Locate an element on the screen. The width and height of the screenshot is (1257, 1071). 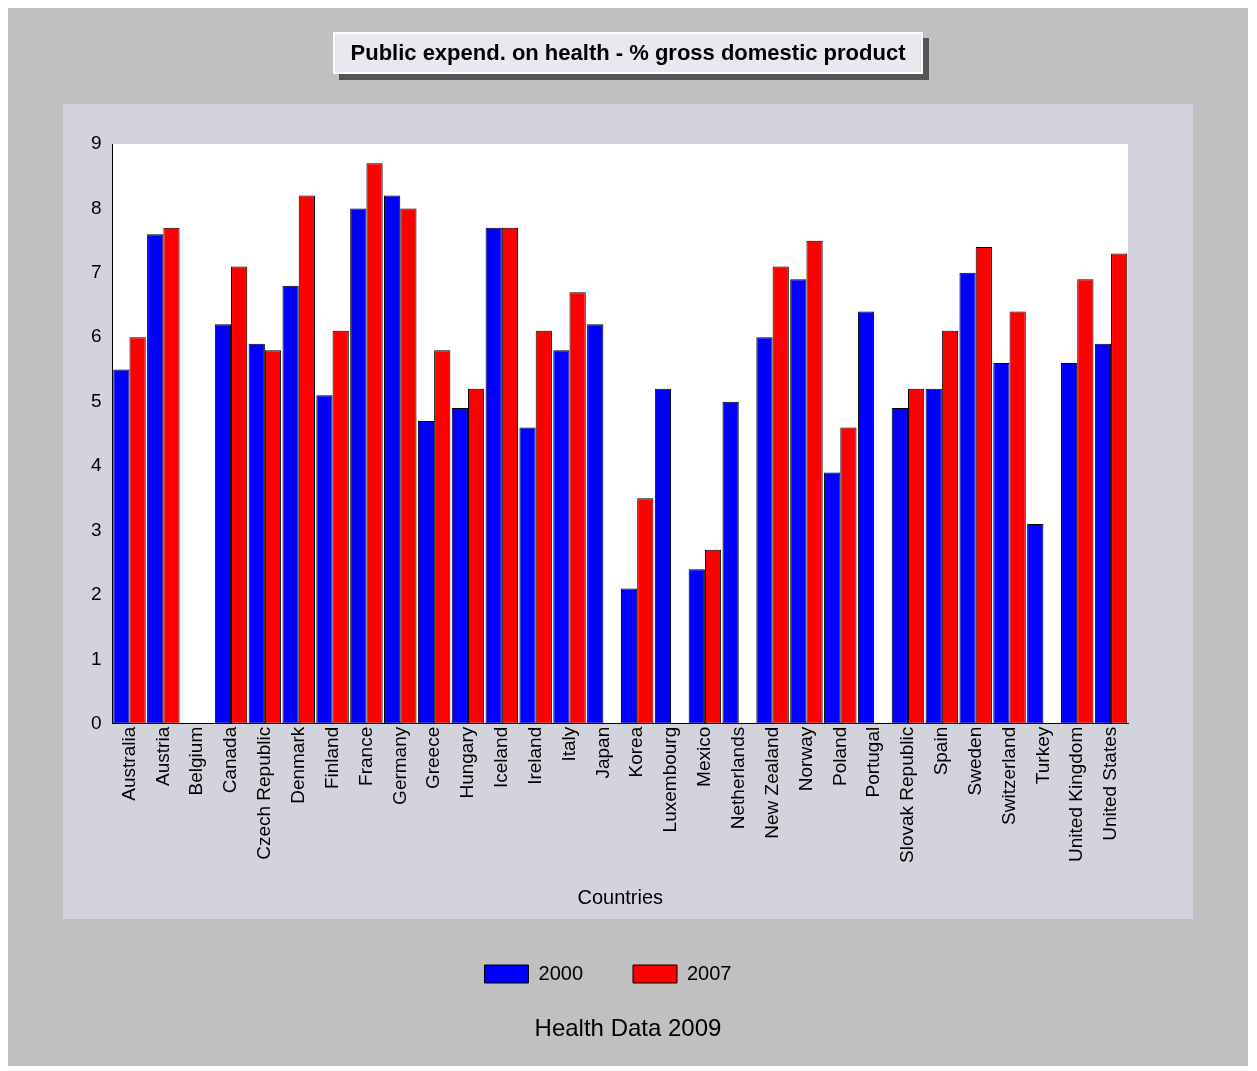
x-tick-label: Norway is located at coordinates (805, 759).